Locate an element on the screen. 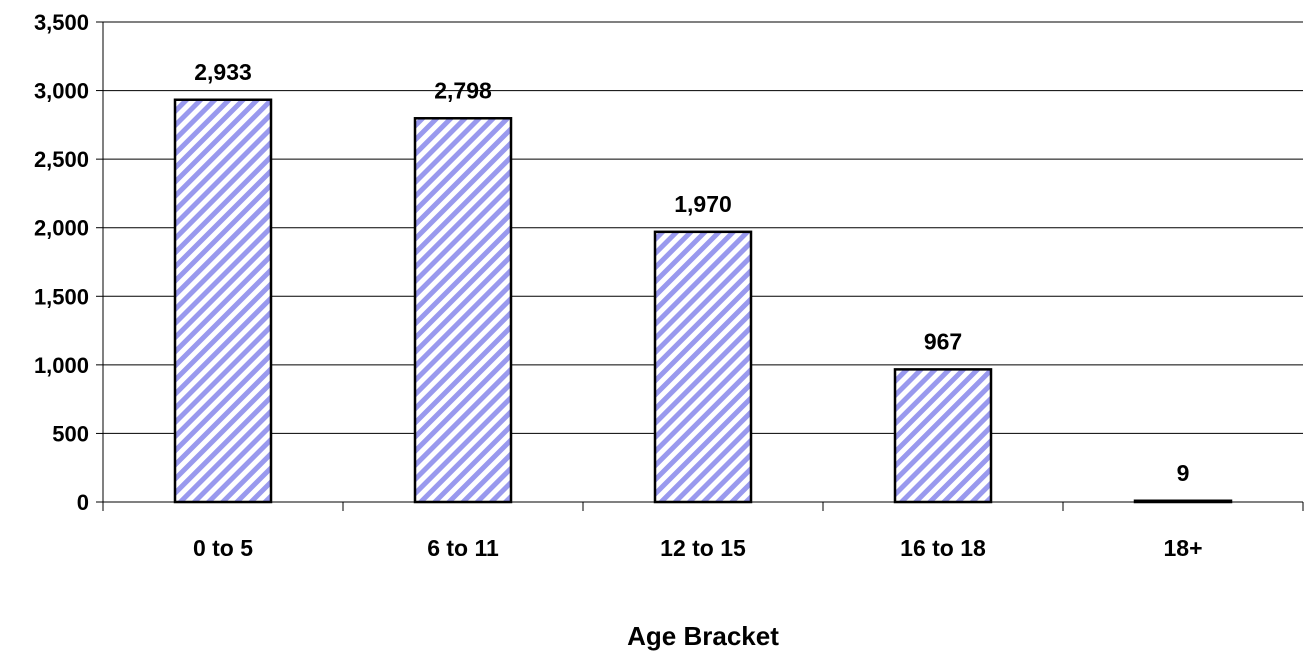 The height and width of the screenshot is (659, 1305). y-tick-label: 3,500 is located at coordinates (61, 22).